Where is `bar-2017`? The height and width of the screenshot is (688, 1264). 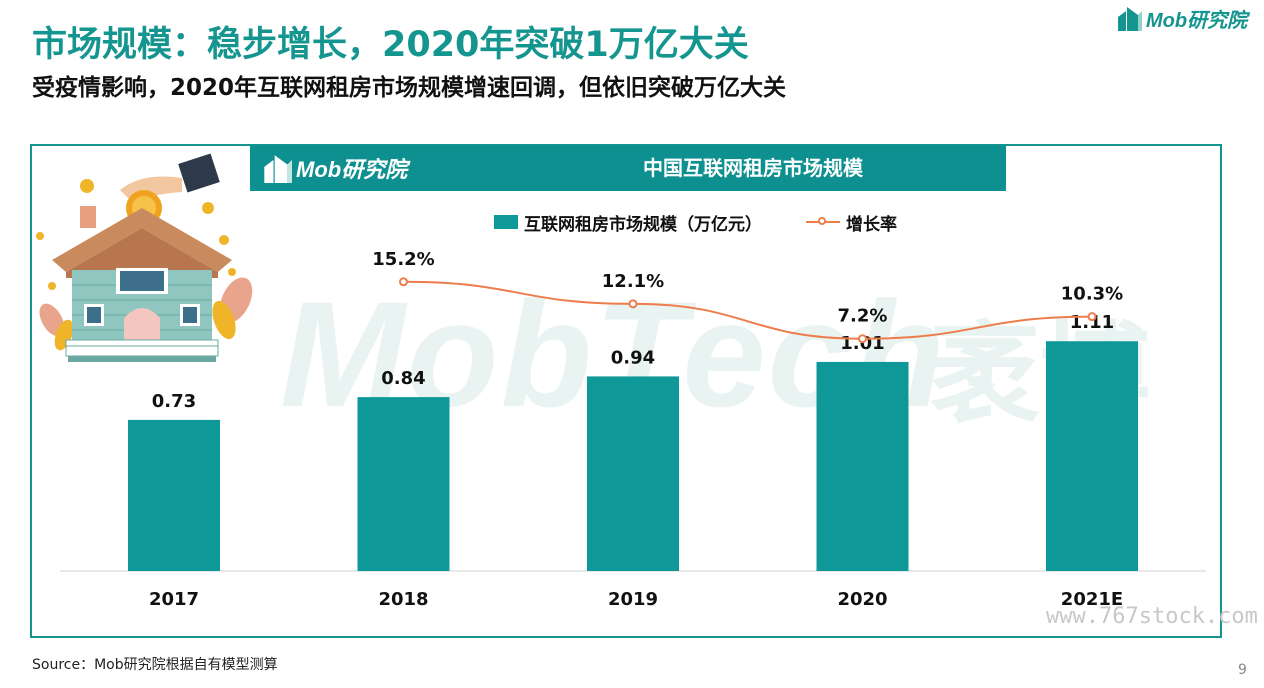
bar-2017 is located at coordinates (174, 495).